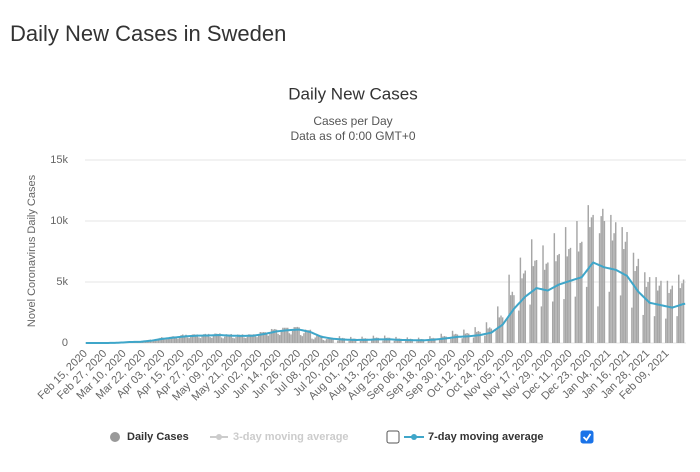 This screenshot has width=700, height=472. Describe the element at coordinates (59, 221) in the screenshot. I see `y-tick-label: 10k` at that location.